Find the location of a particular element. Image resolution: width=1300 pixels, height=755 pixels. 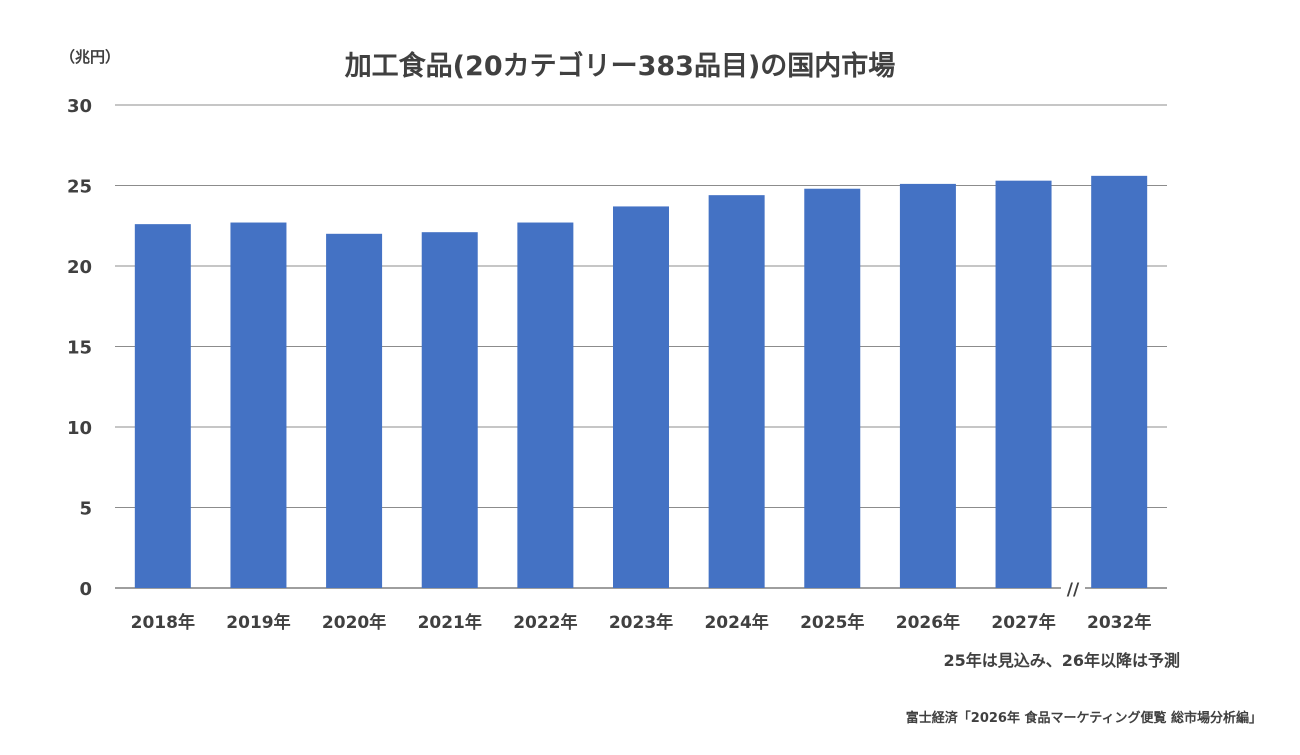

x-tick-label: 2023年 is located at coordinates (641, 622).